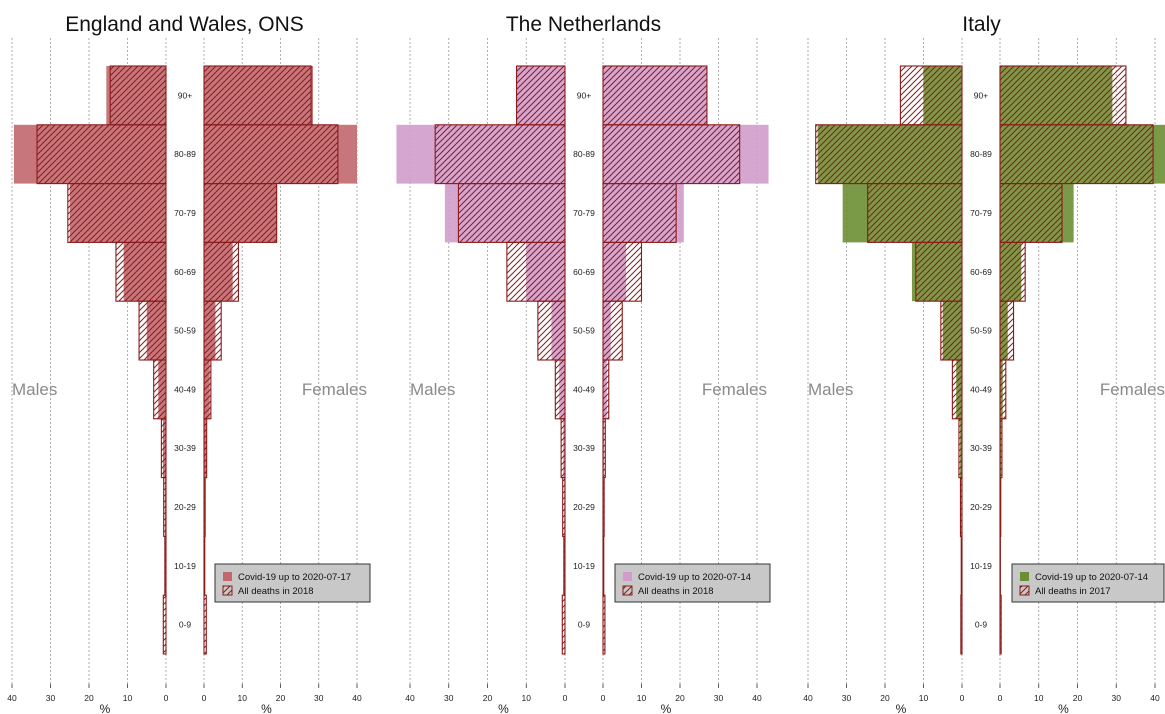 This screenshot has height=714, width=1165. Describe the element at coordinates (1073, 591) in the screenshot. I see `legend-entry-all-deaths: All deaths in 2017` at that location.